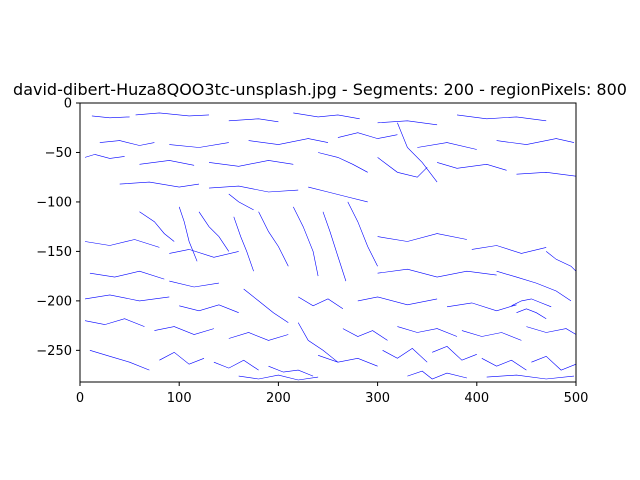  What do you see at coordinates (58, 228) in the screenshot?
I see `y-axis: 0 −50 −100 −150 −200 −250` at bounding box center [58, 228].